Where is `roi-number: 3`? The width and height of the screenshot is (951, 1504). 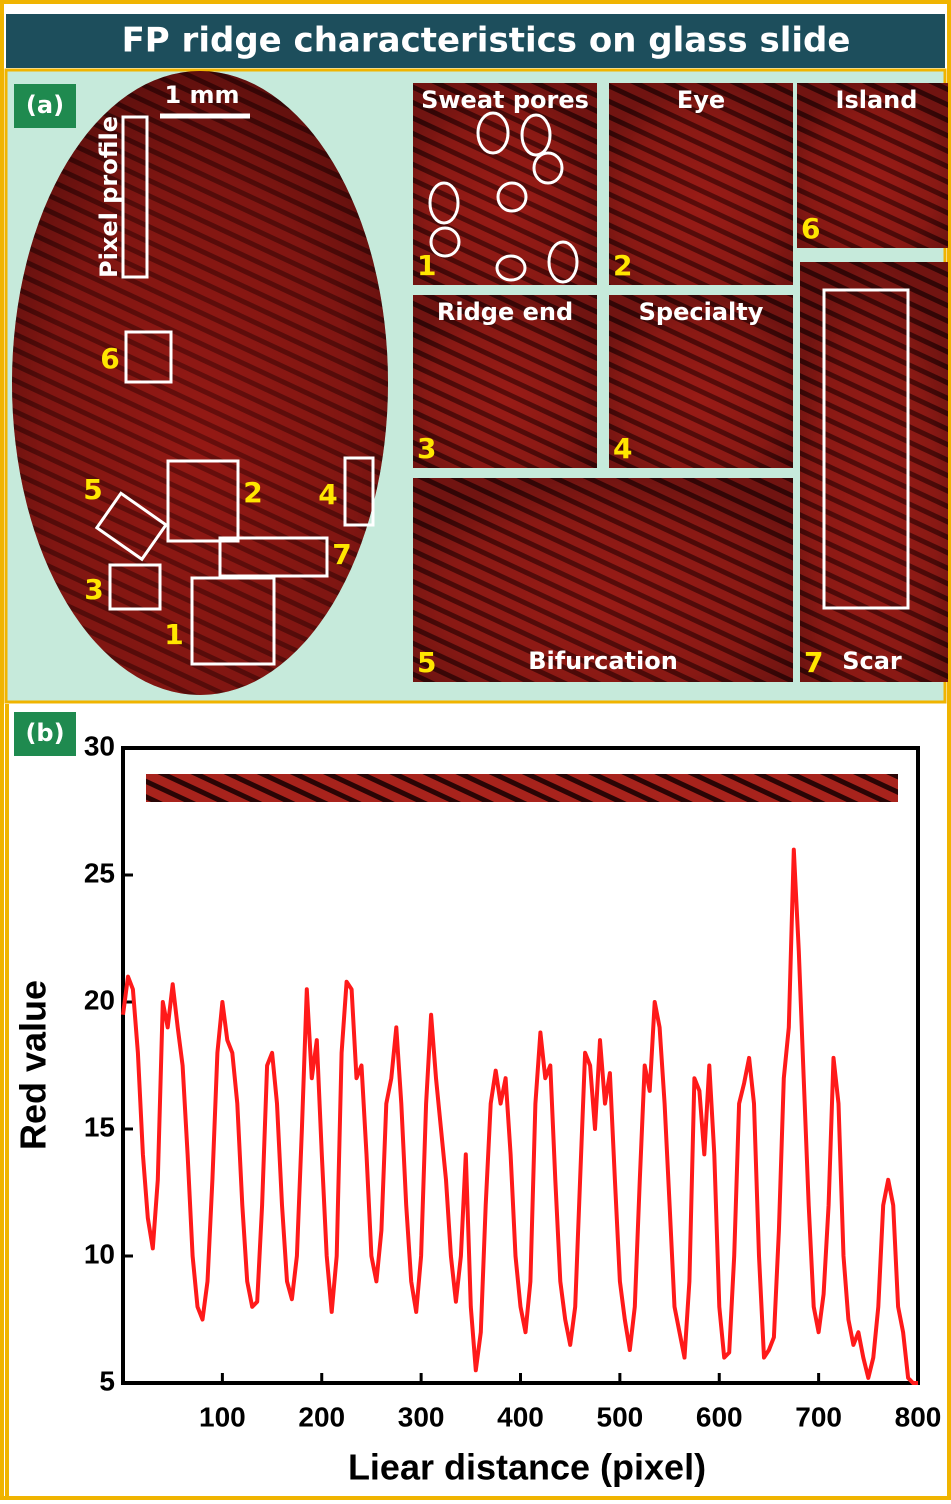 roi-number: 3 is located at coordinates (93, 589).